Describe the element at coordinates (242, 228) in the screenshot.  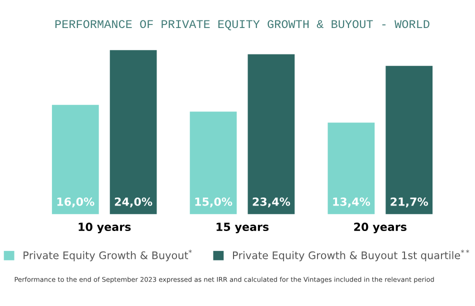
I see `x-tick-label: 15 years` at that location.